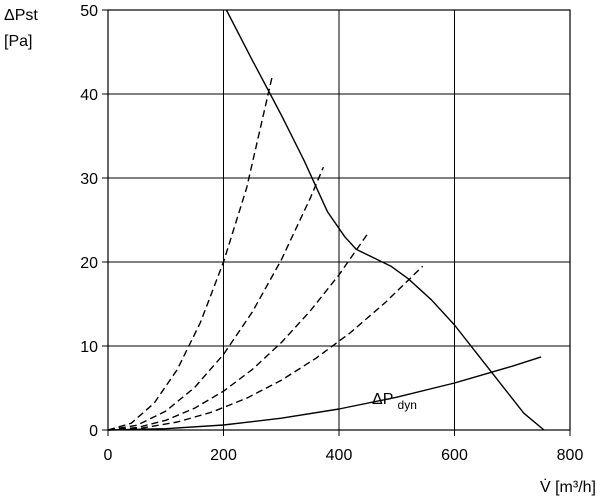  What do you see at coordinates (89, 263) in the screenshot?
I see `y-tick-label: 20` at bounding box center [89, 263].